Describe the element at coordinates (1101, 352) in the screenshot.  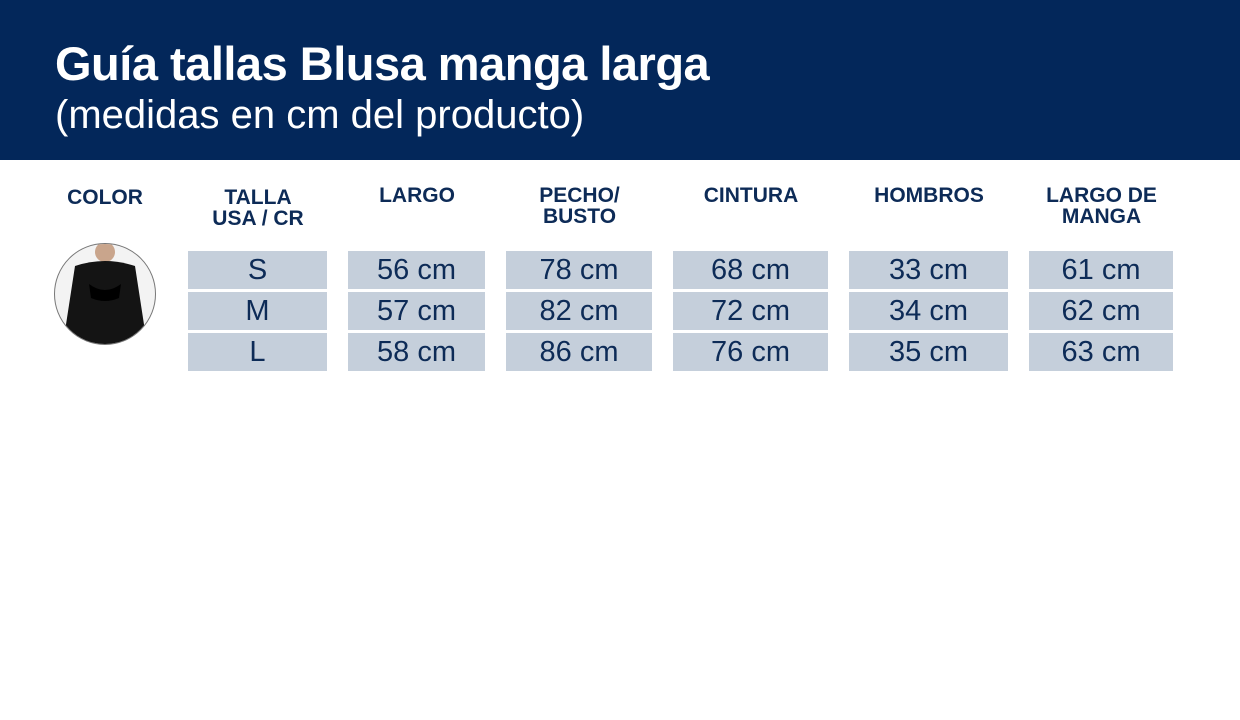
I see `cell-largo-de-manga: 63 cm` at that location.